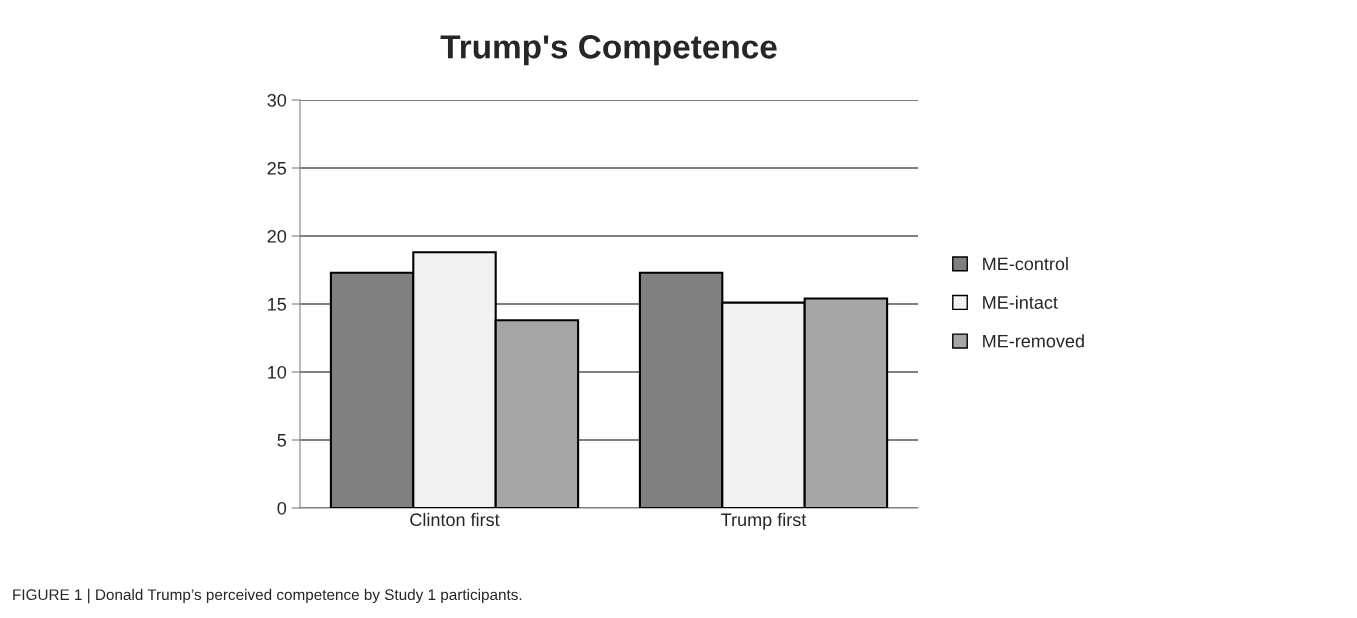 The image size is (1357, 618). Describe the element at coordinates (277, 236) in the screenshot. I see `y-tick-label: 20` at that location.